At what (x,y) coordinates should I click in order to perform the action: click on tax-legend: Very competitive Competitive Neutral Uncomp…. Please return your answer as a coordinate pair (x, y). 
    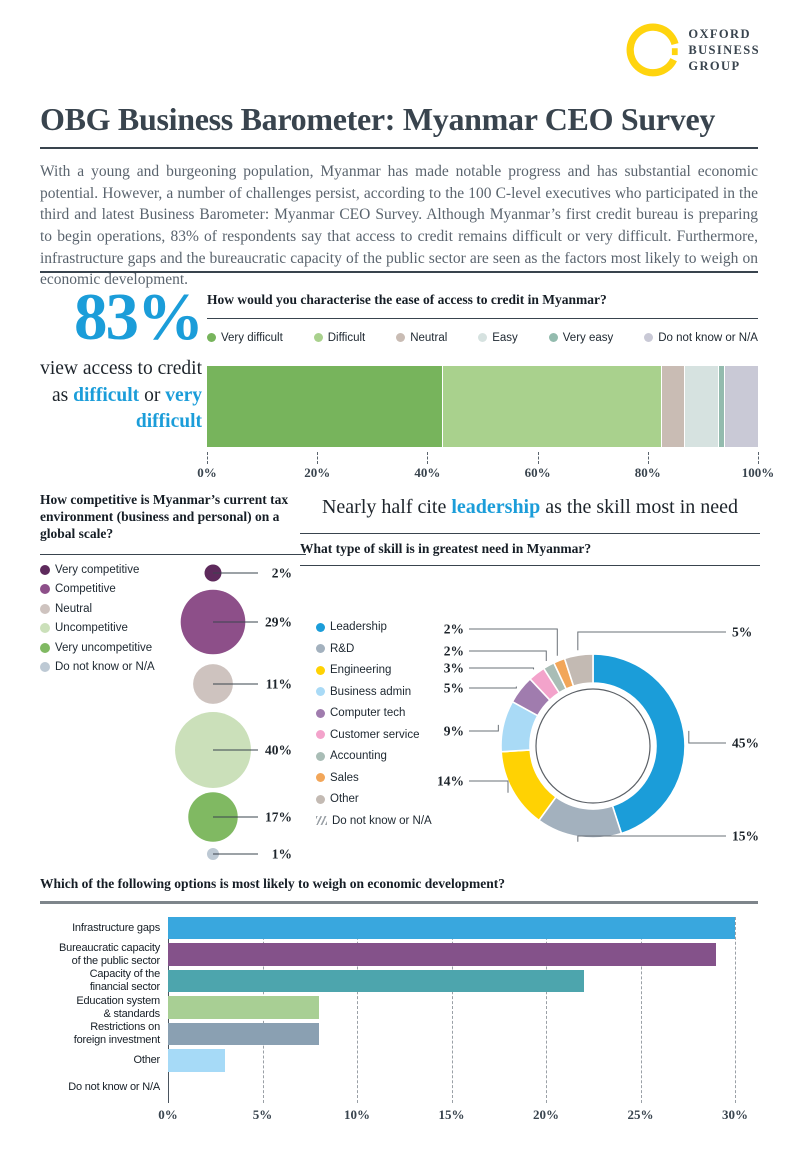
    Looking at the image, I should click on (173, 618).